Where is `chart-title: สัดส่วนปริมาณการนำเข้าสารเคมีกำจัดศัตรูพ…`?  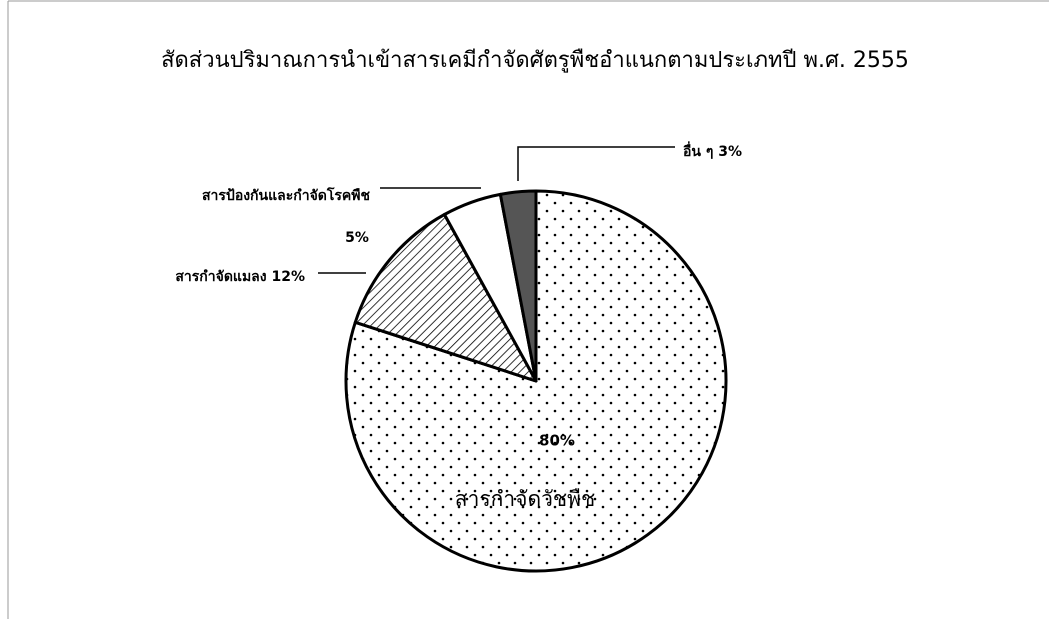
chart-title: สัดส่วนปริมาณการนำเข้าสารเคมีกำจัดศัตรูพ… is located at coordinates (535, 60).